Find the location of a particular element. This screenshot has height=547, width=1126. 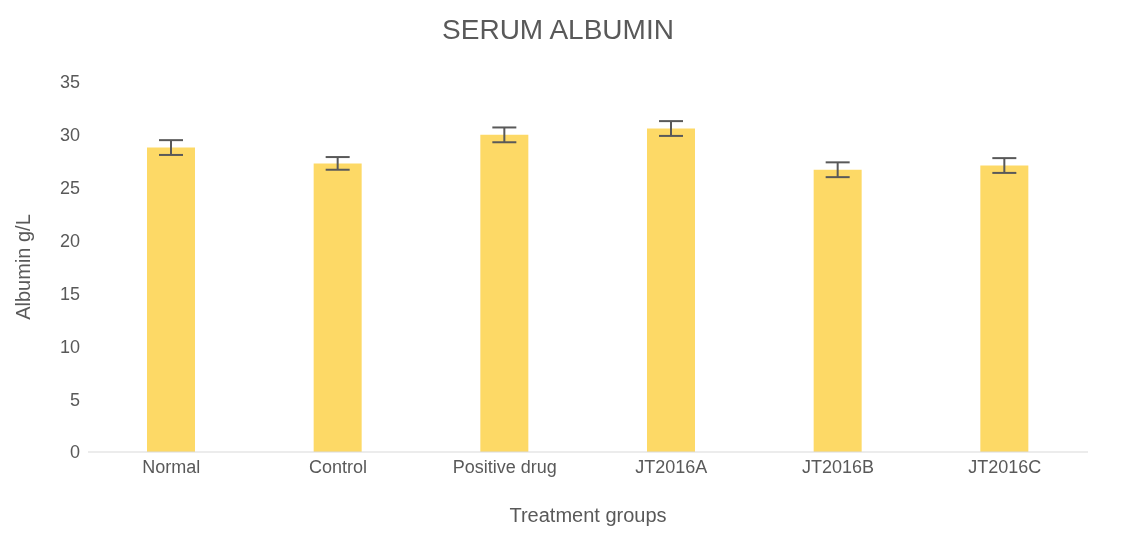

chart-title: SERUM ALBUMIN is located at coordinates (558, 30).